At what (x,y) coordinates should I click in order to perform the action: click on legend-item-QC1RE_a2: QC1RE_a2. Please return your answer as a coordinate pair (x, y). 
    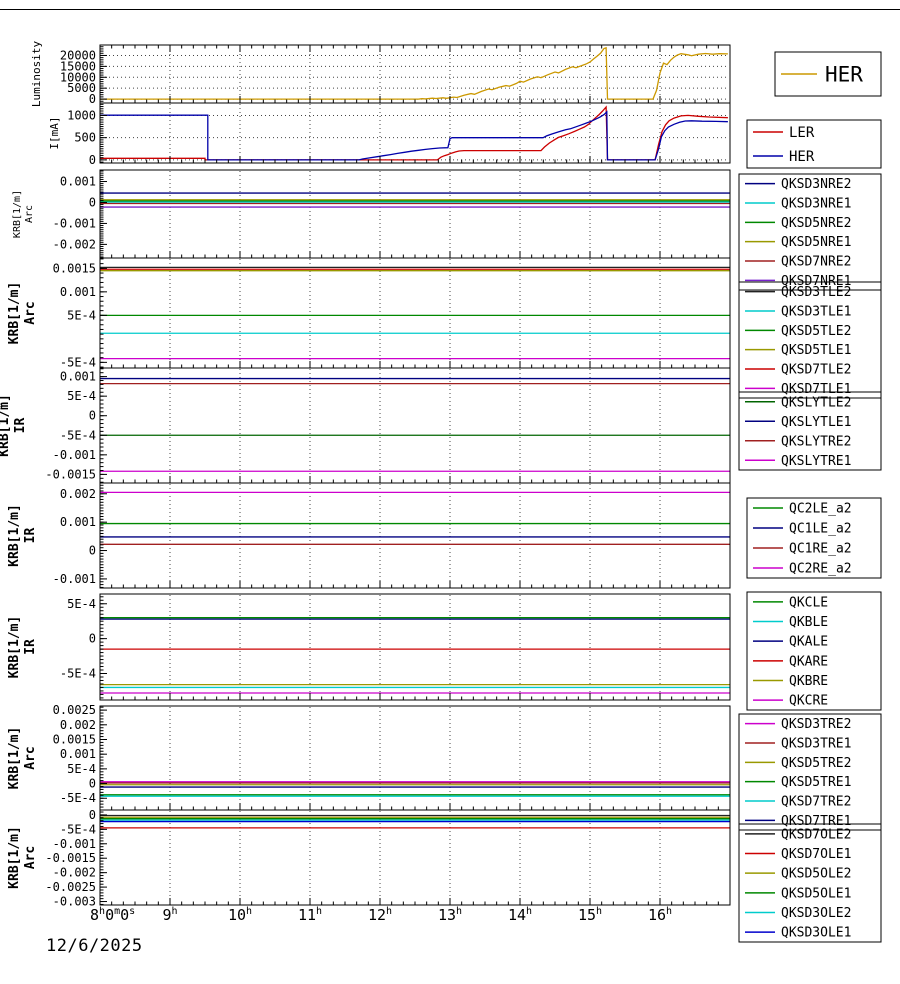
    Looking at the image, I should click on (802, 549).